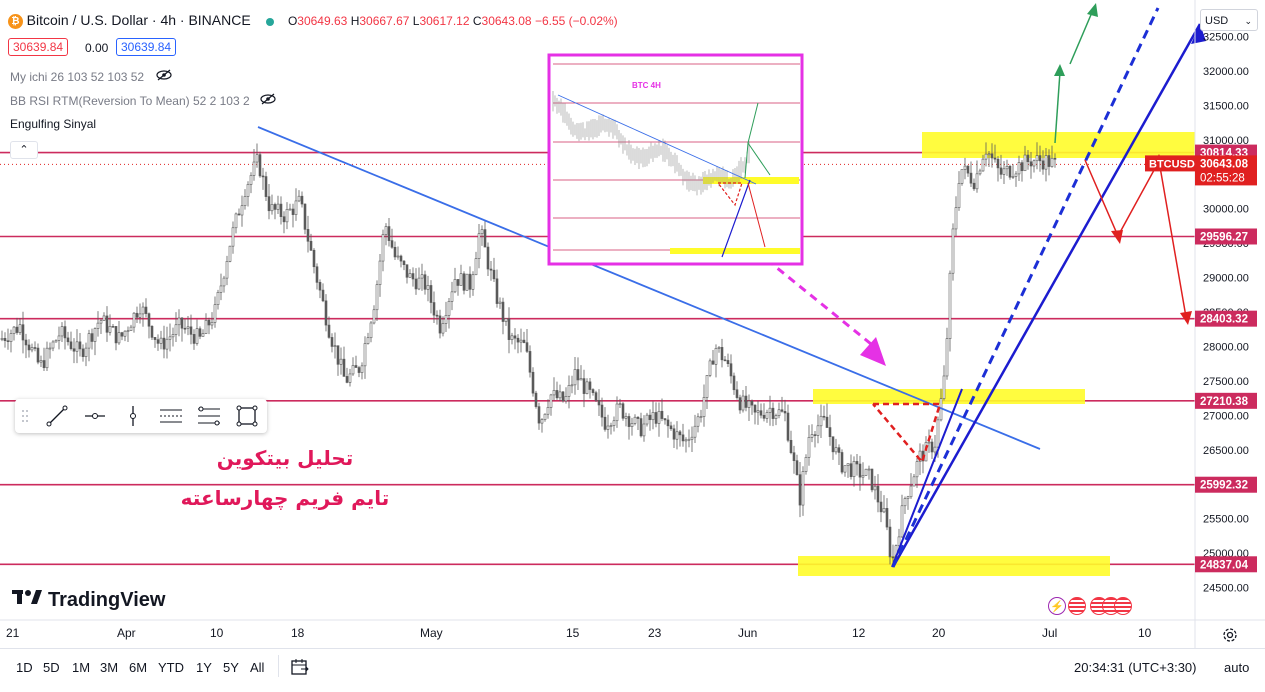 This screenshot has height=692, width=1265. Describe the element at coordinates (143, 100) in the screenshot. I see `indicator-bb-rsi: BB RSI RTM(Reversion To Mean) 52 2 103 2` at that location.